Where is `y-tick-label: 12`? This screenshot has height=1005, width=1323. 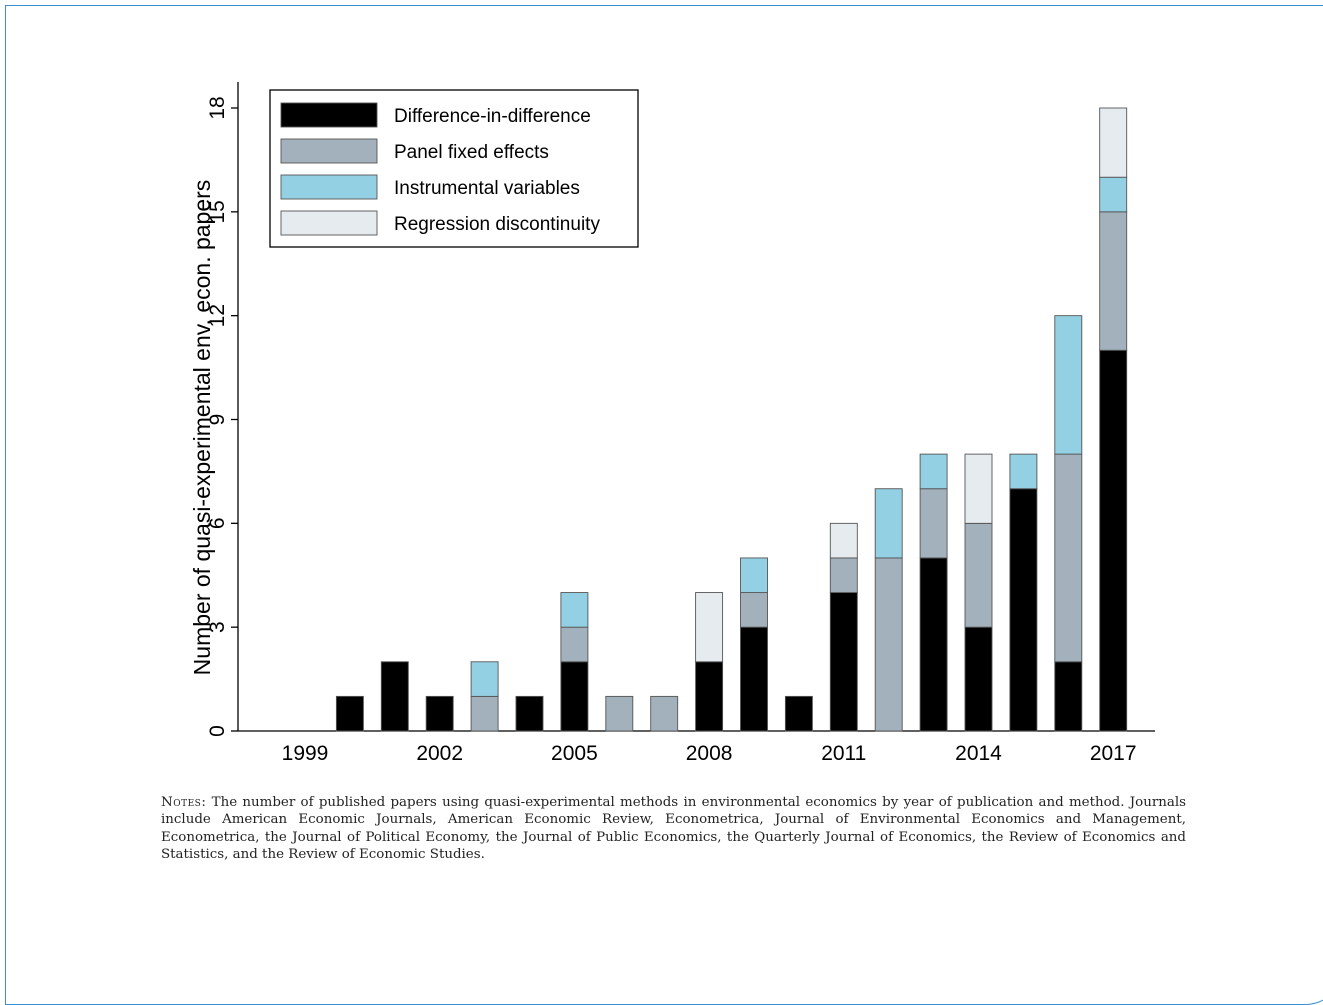 y-tick-label: 12 is located at coordinates (217, 315).